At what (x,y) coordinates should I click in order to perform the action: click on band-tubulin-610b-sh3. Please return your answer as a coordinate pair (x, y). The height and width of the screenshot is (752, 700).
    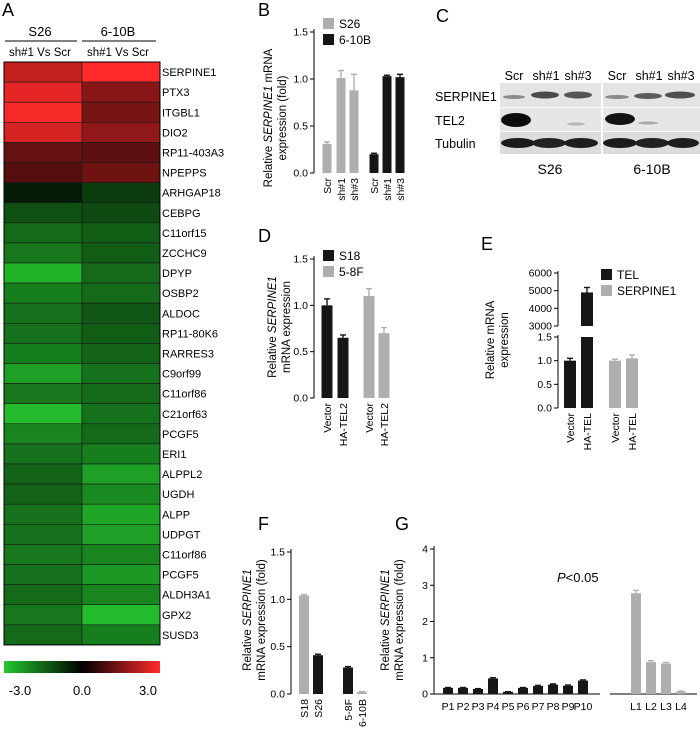
    Looking at the image, I should click on (683, 143).